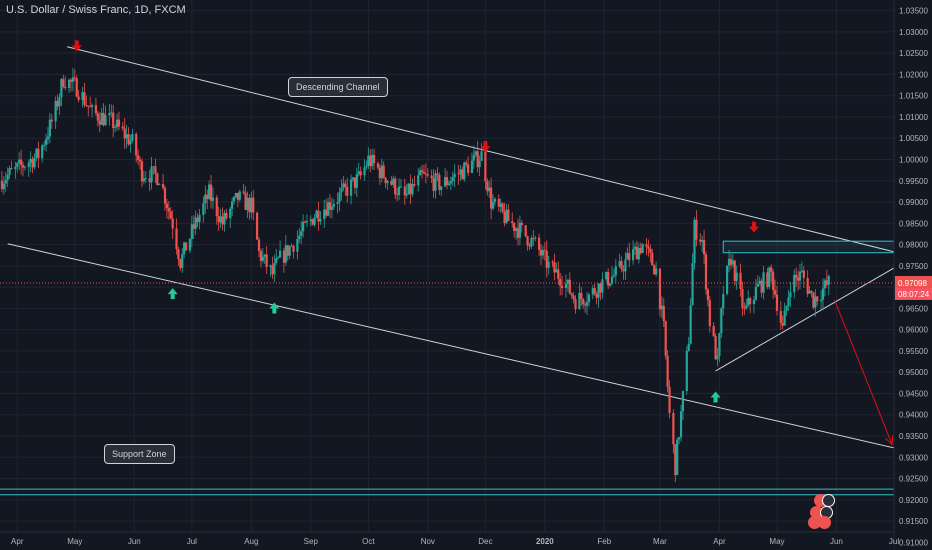  What do you see at coordinates (428, 541) in the screenshot?
I see `time-tick-label: Nov` at bounding box center [428, 541].